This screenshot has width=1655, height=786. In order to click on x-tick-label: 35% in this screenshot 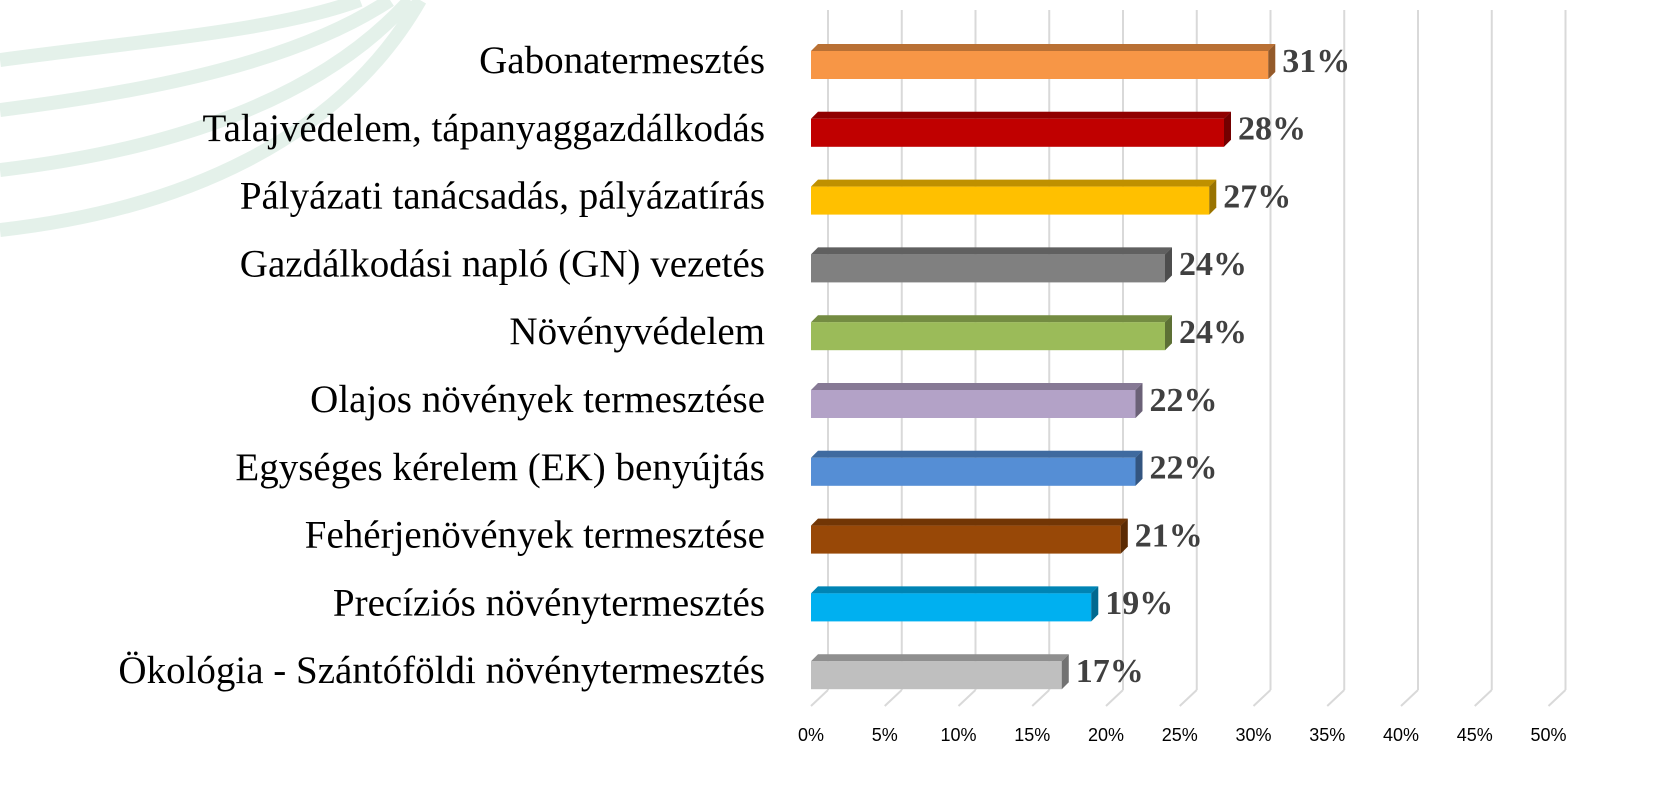, I will do `click(1327, 735)`.